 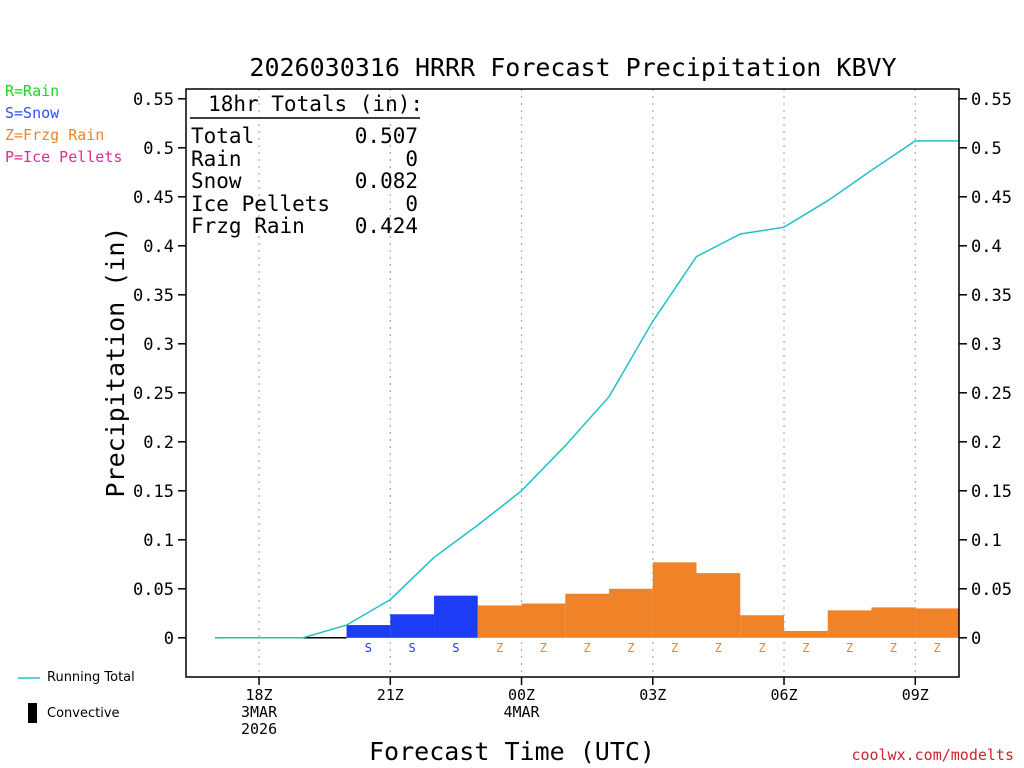 I want to click on ytick-label-right-8: 0.4, so click(x=986, y=247).